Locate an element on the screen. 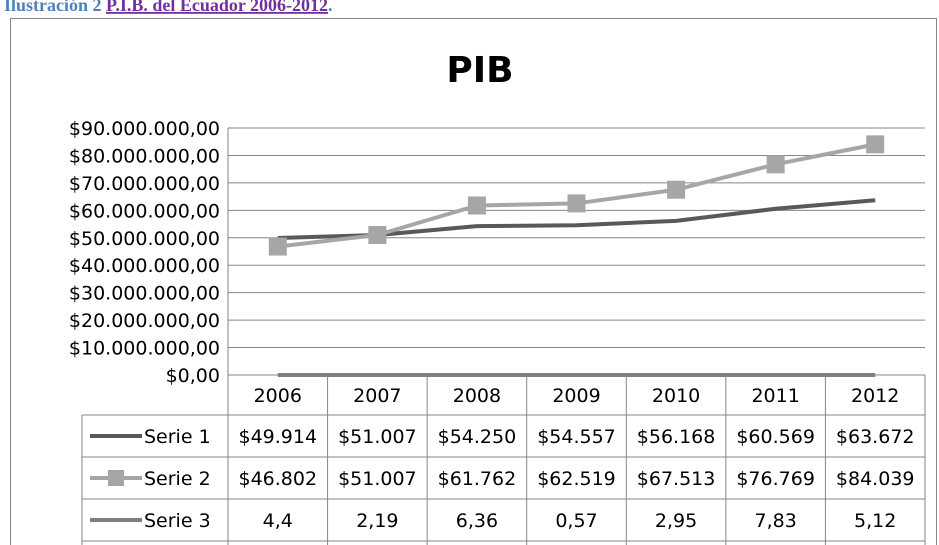 Image resolution: width=939 pixels, height=545 pixels. caption-end: . is located at coordinates (330, 7).